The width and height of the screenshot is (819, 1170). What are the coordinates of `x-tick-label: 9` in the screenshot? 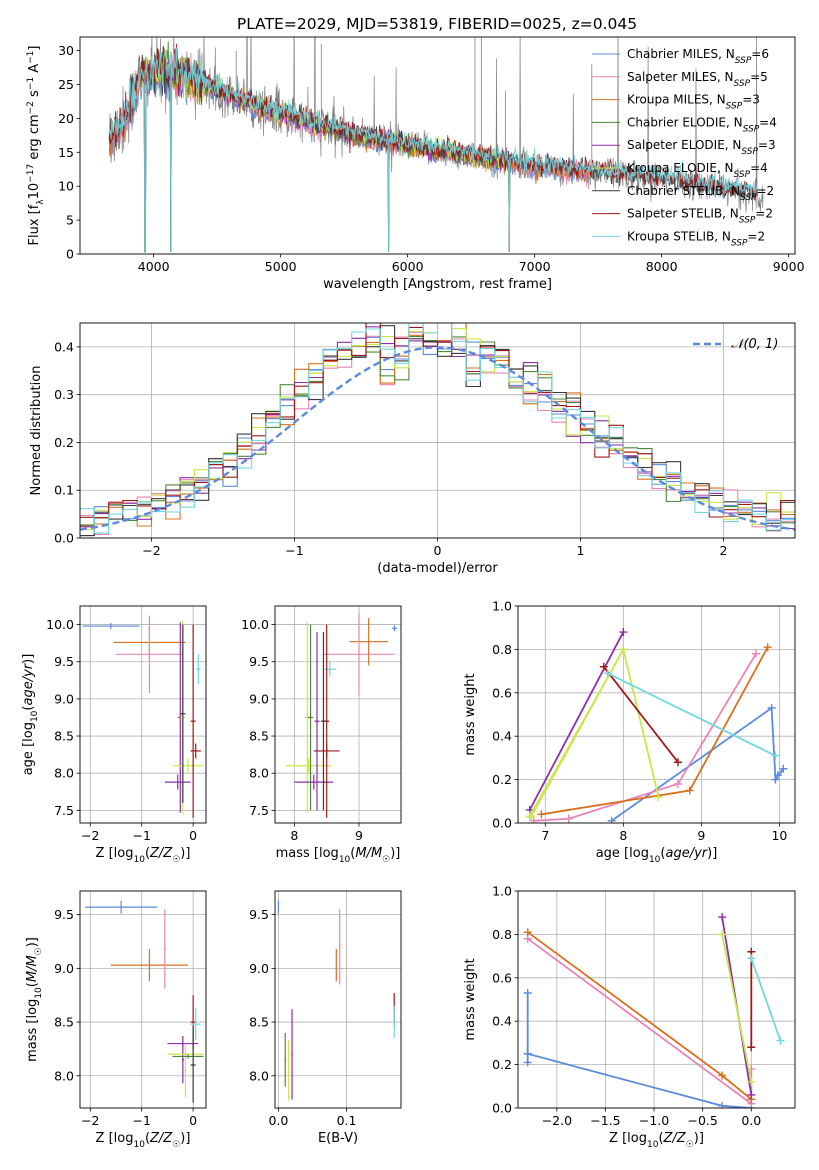 It's located at (359, 835).